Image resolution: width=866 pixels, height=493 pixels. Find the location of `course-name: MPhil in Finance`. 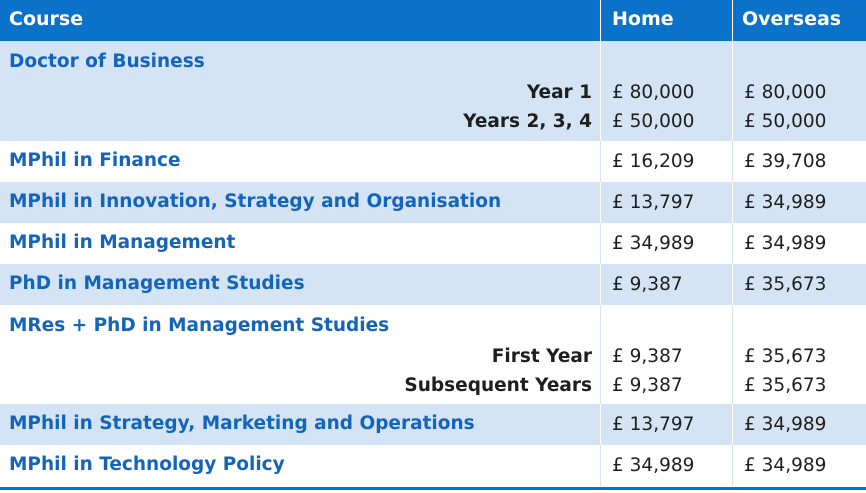

course-name: MPhil in Finance is located at coordinates (95, 160).